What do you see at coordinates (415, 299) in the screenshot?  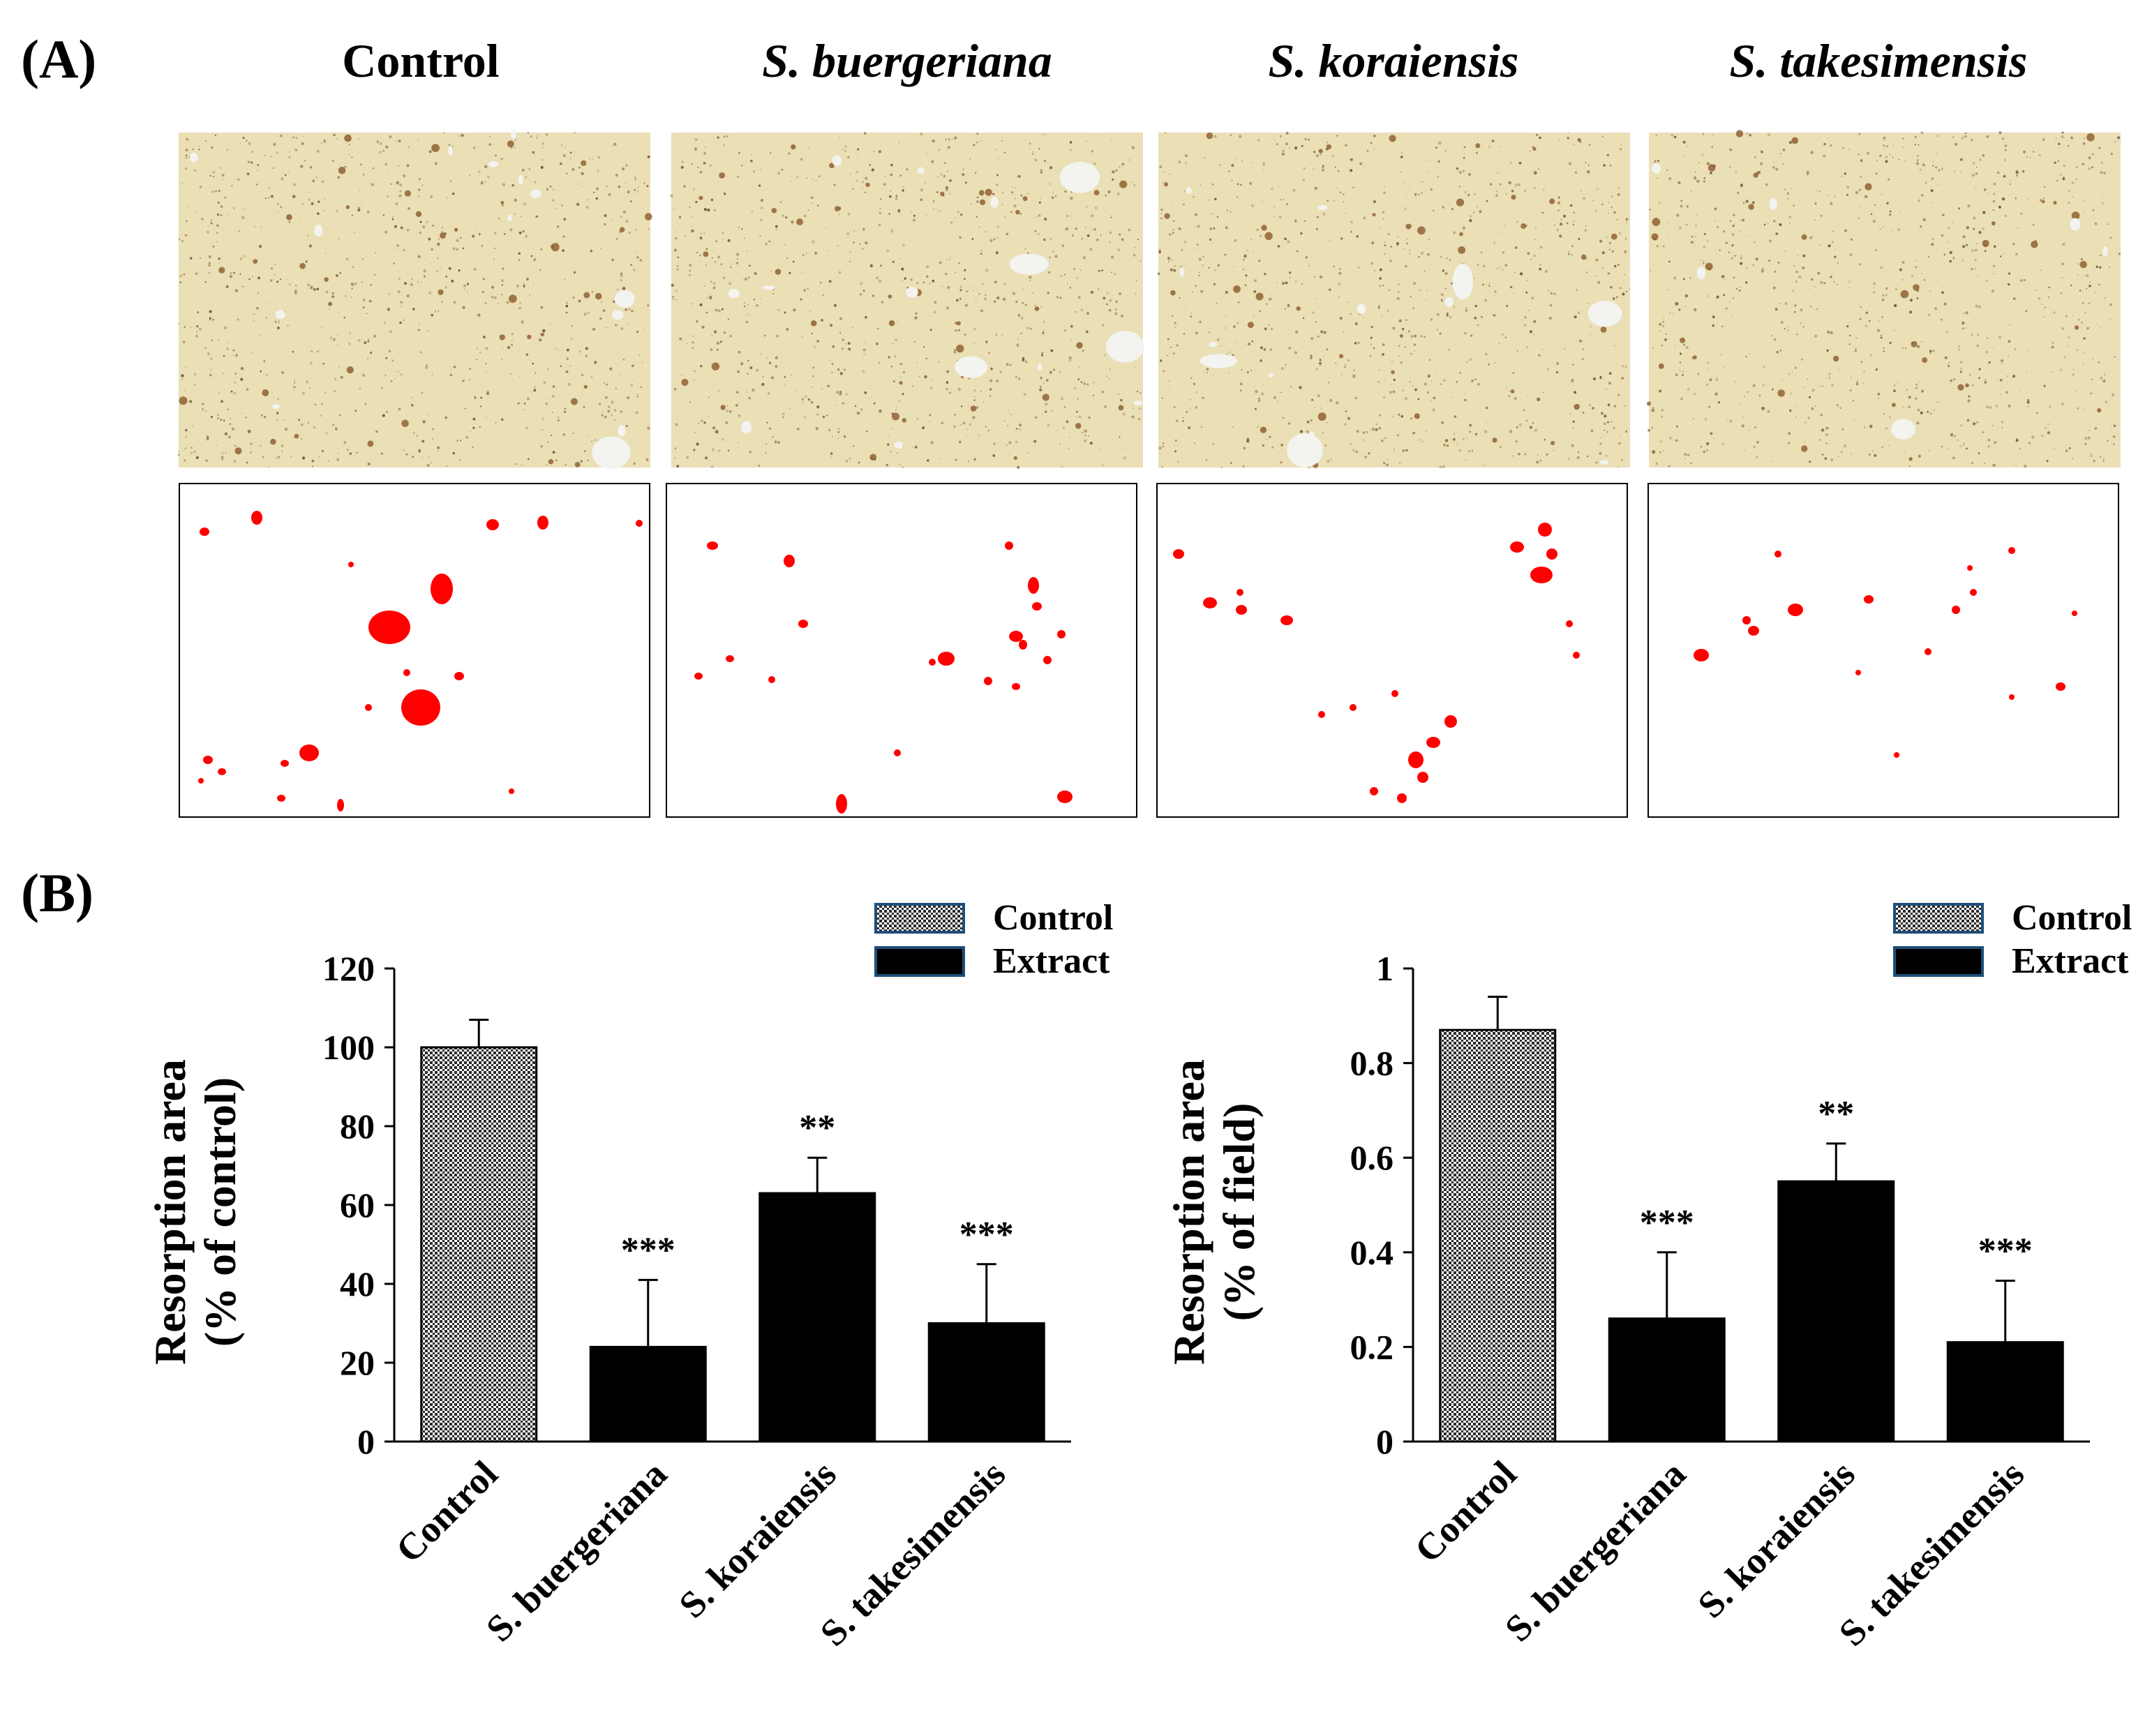 I see `micrograph-control` at bounding box center [415, 299].